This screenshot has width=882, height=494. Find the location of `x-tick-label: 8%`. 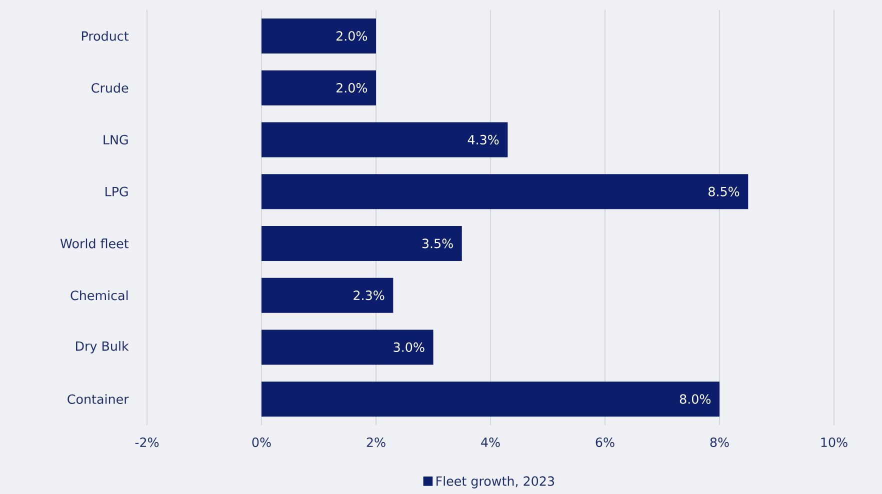

x-tick-label: 8% is located at coordinates (719, 442).